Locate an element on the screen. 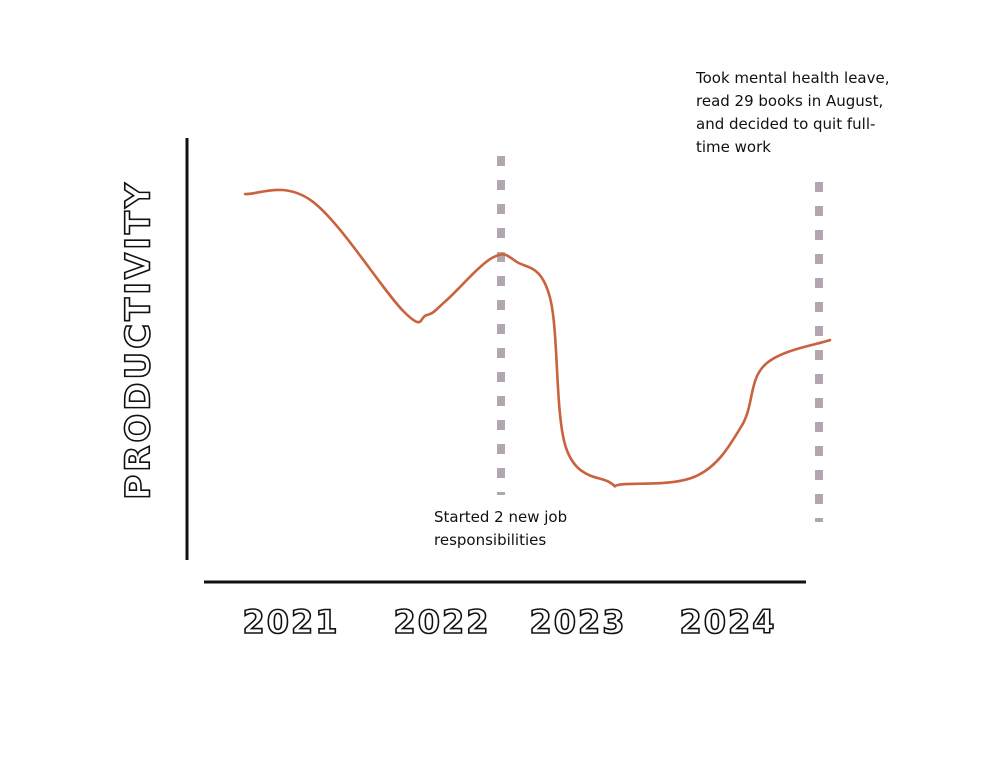 The height and width of the screenshot is (765, 981). annotation-line: and decided to quit full- is located at coordinates (785, 124).